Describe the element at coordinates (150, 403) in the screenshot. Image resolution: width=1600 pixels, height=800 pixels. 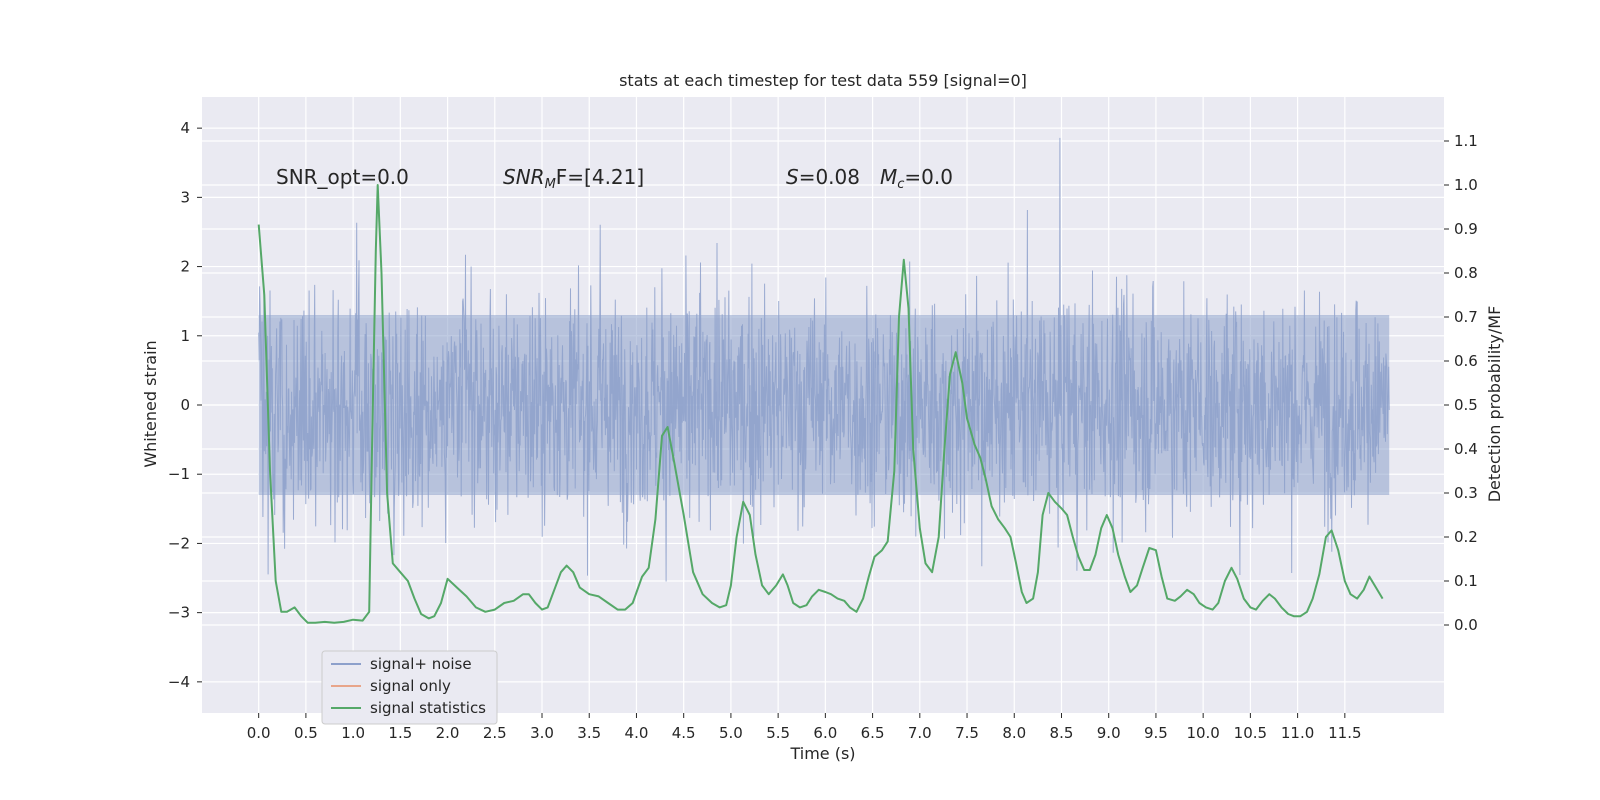
I see `y-axis-title: Whitened strain` at that location.